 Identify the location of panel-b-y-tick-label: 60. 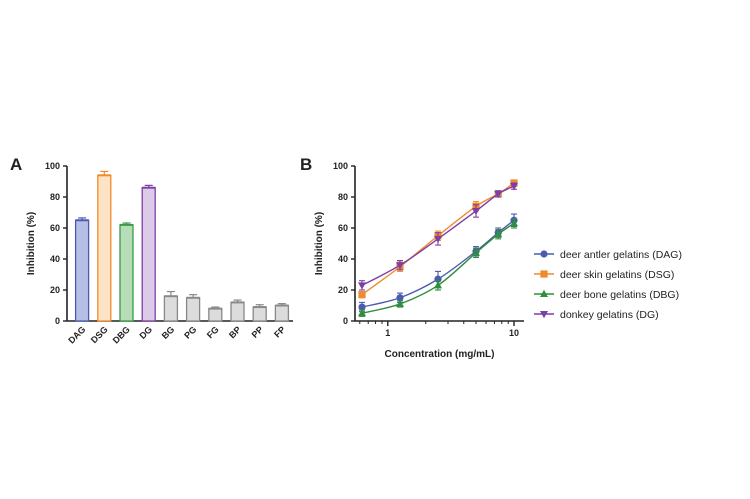
(343, 228).